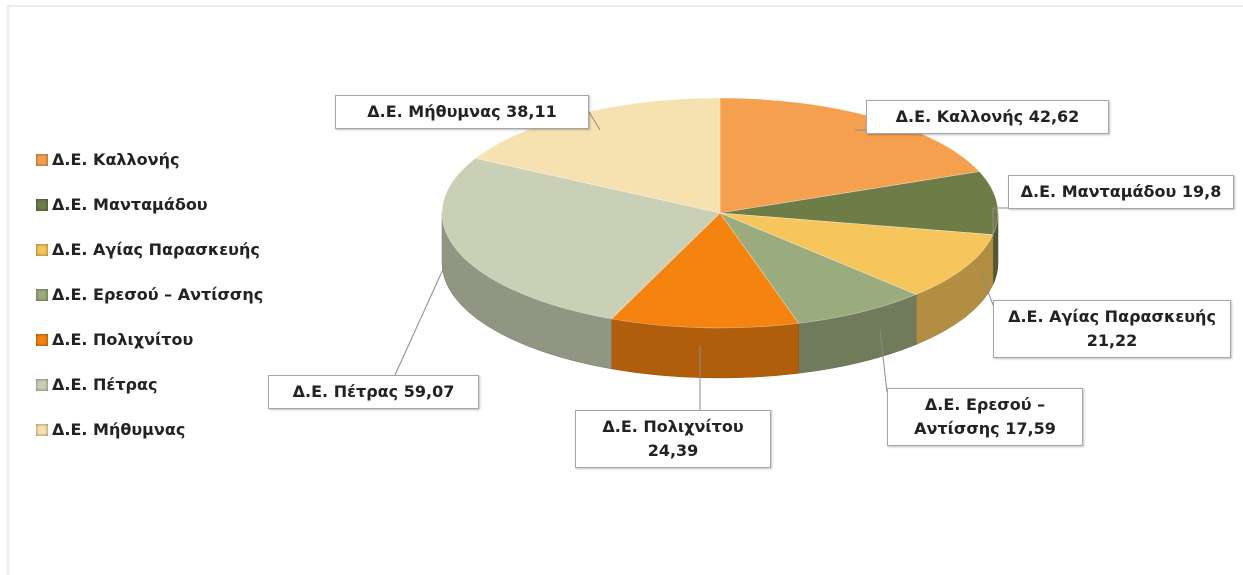  I want to click on legend-label: Δ.Ε. Πολιχνίτου, so click(123, 339).